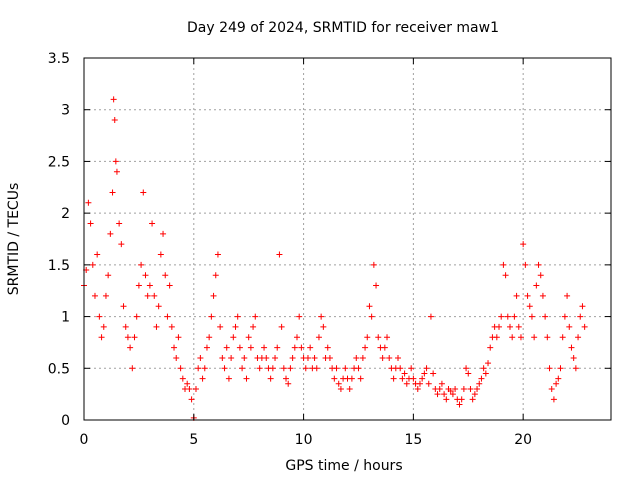 The width and height of the screenshot is (640, 480). Describe the element at coordinates (304, 440) in the screenshot. I see `x-tick-label: 10` at that location.